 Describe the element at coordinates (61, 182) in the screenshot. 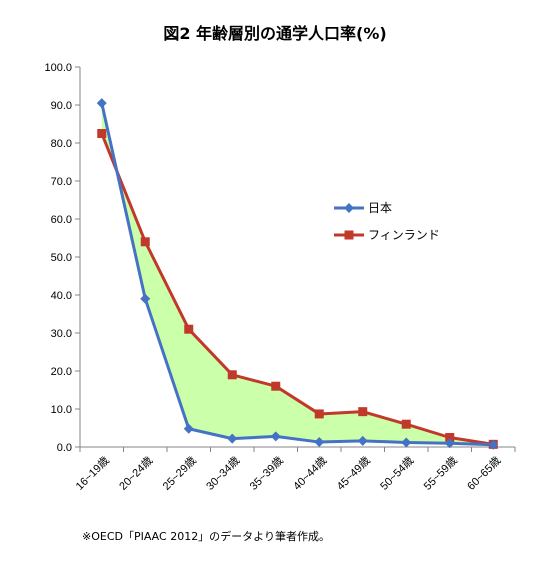

I see `y-tick-label: 70.0` at that location.